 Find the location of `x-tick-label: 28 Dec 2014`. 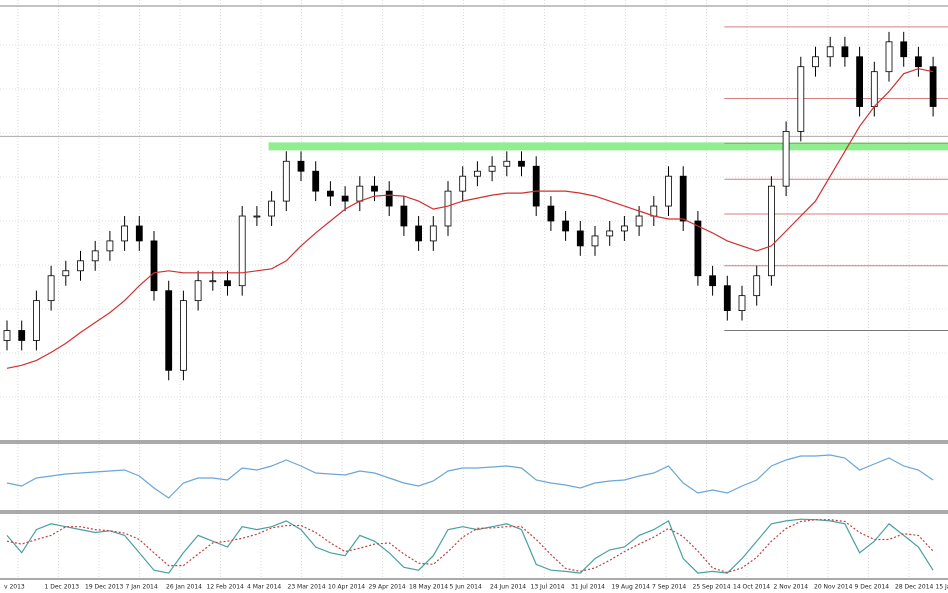

x-tick-label: 28 Dec 2014 is located at coordinates (914, 587).